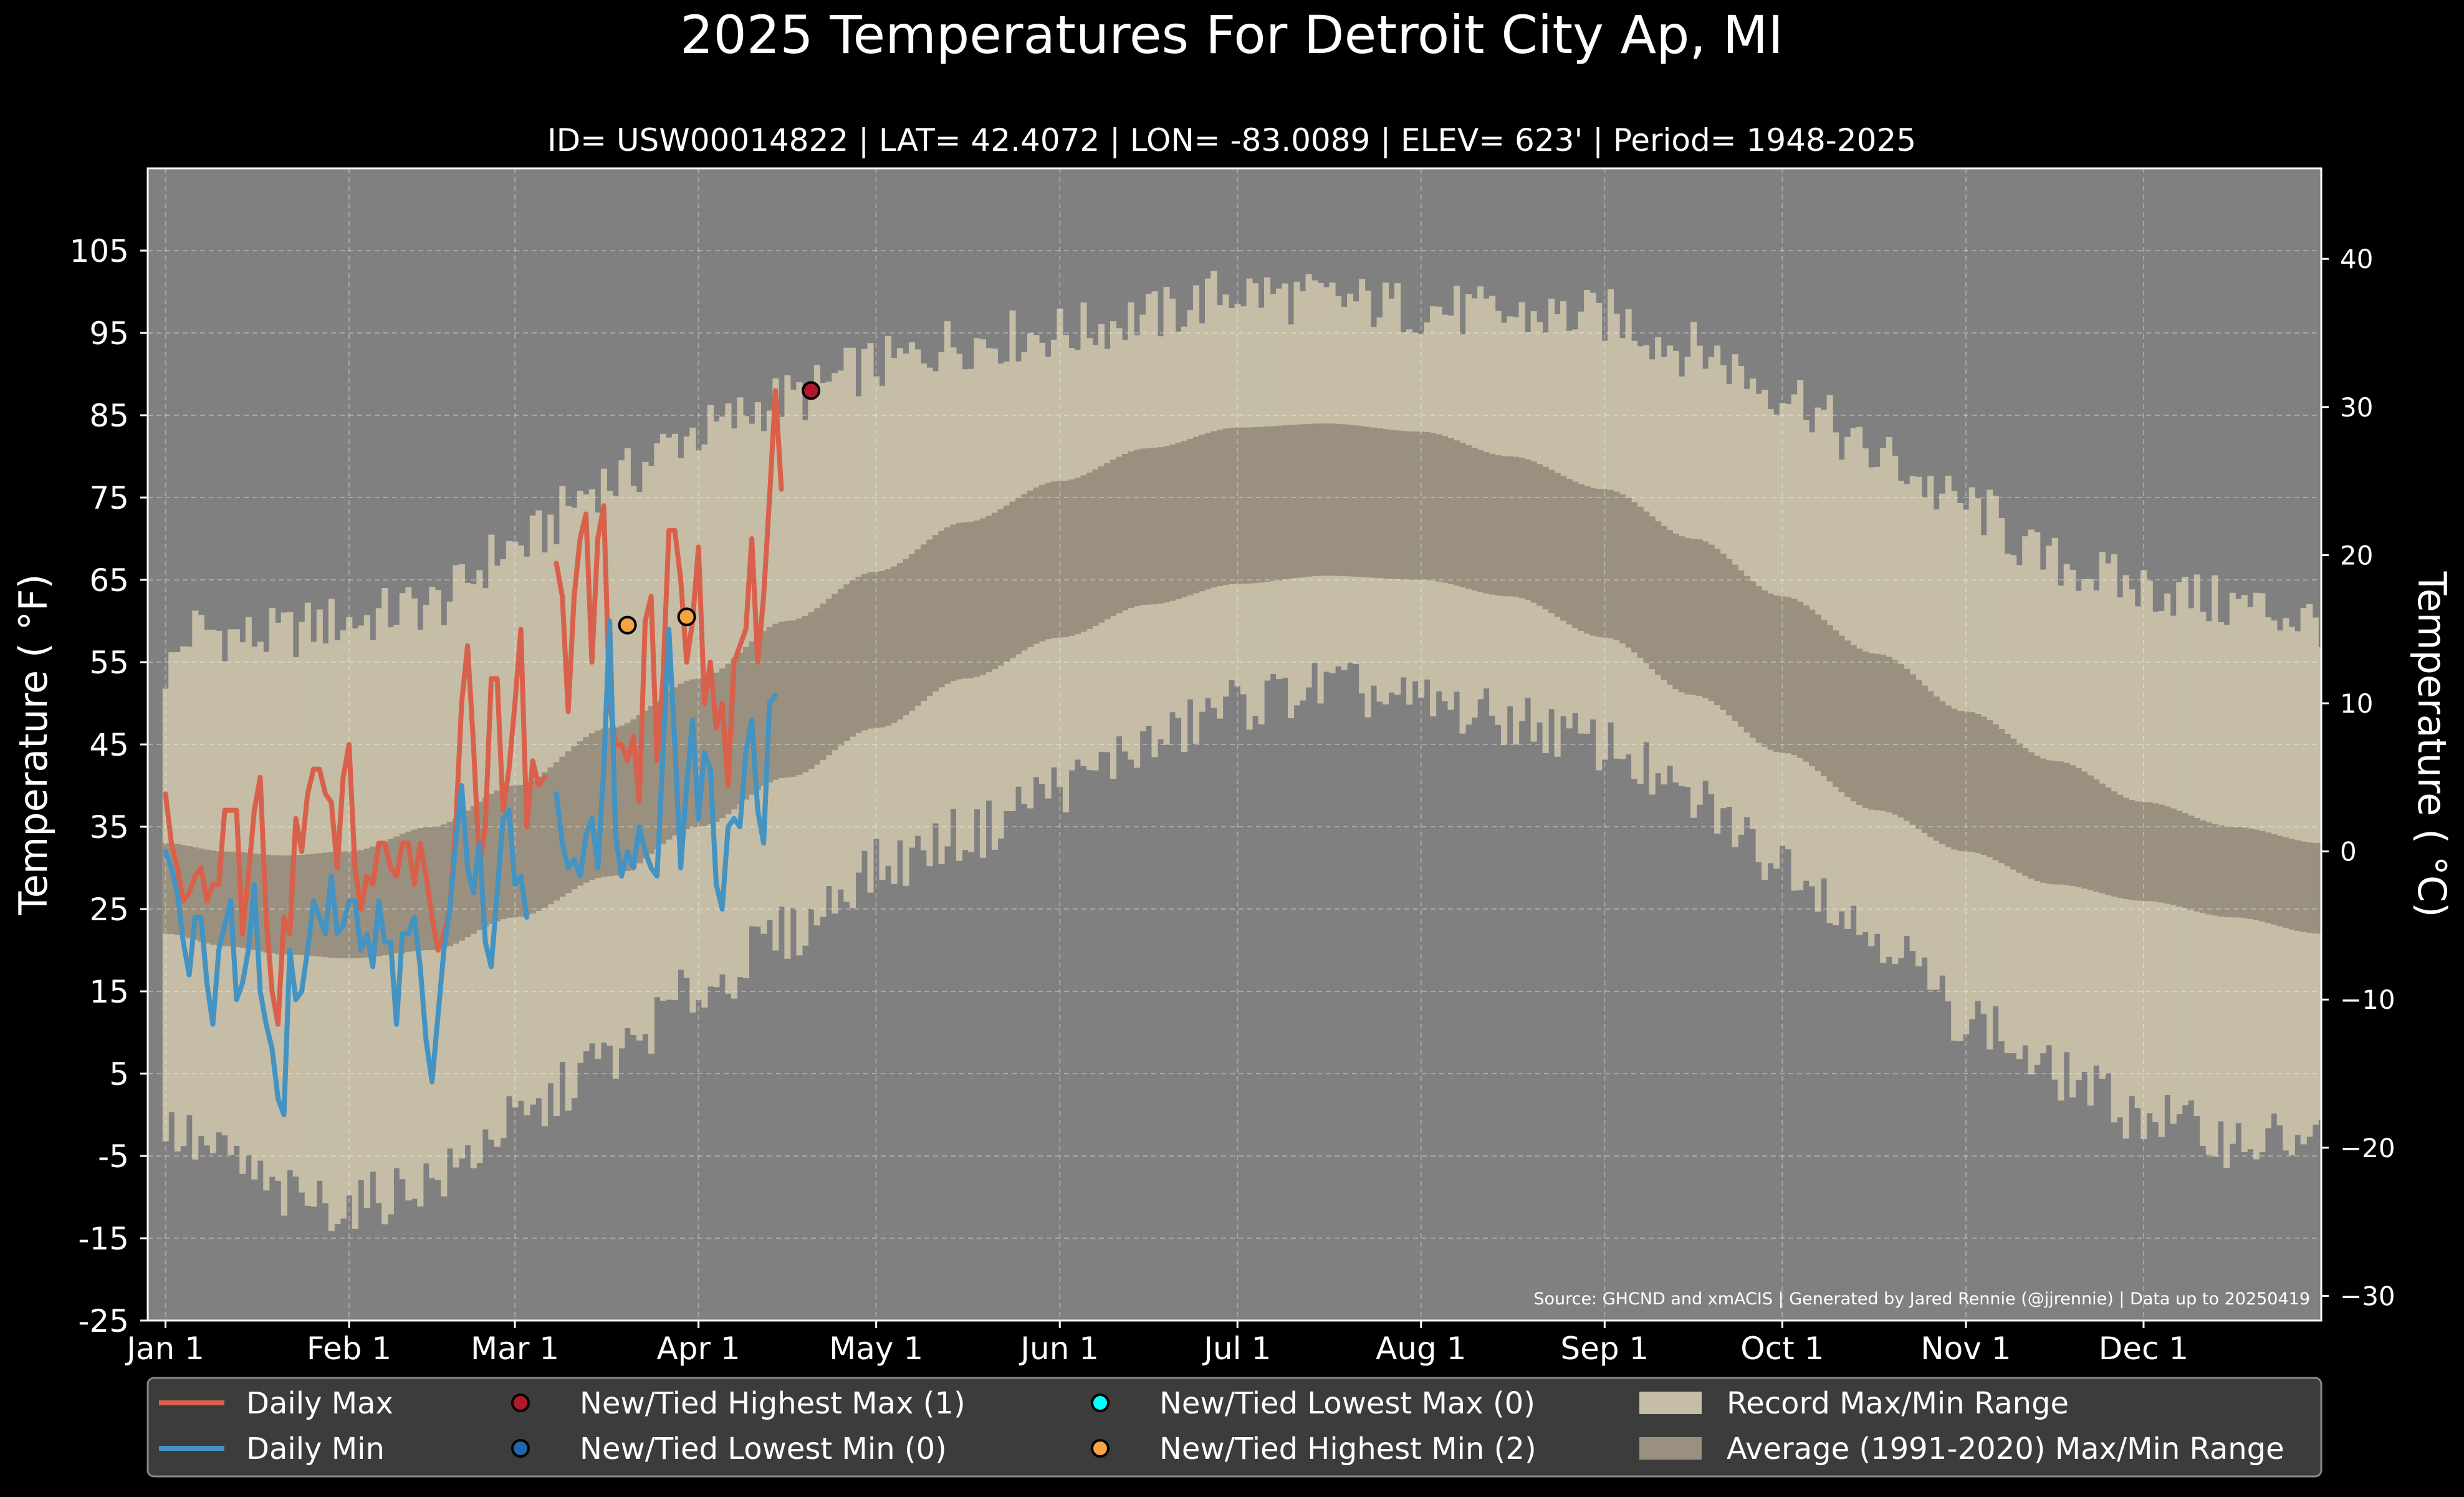 This screenshot has width=2464, height=1497. I want to click on x-tick-label: Dec 1, so click(2143, 1349).